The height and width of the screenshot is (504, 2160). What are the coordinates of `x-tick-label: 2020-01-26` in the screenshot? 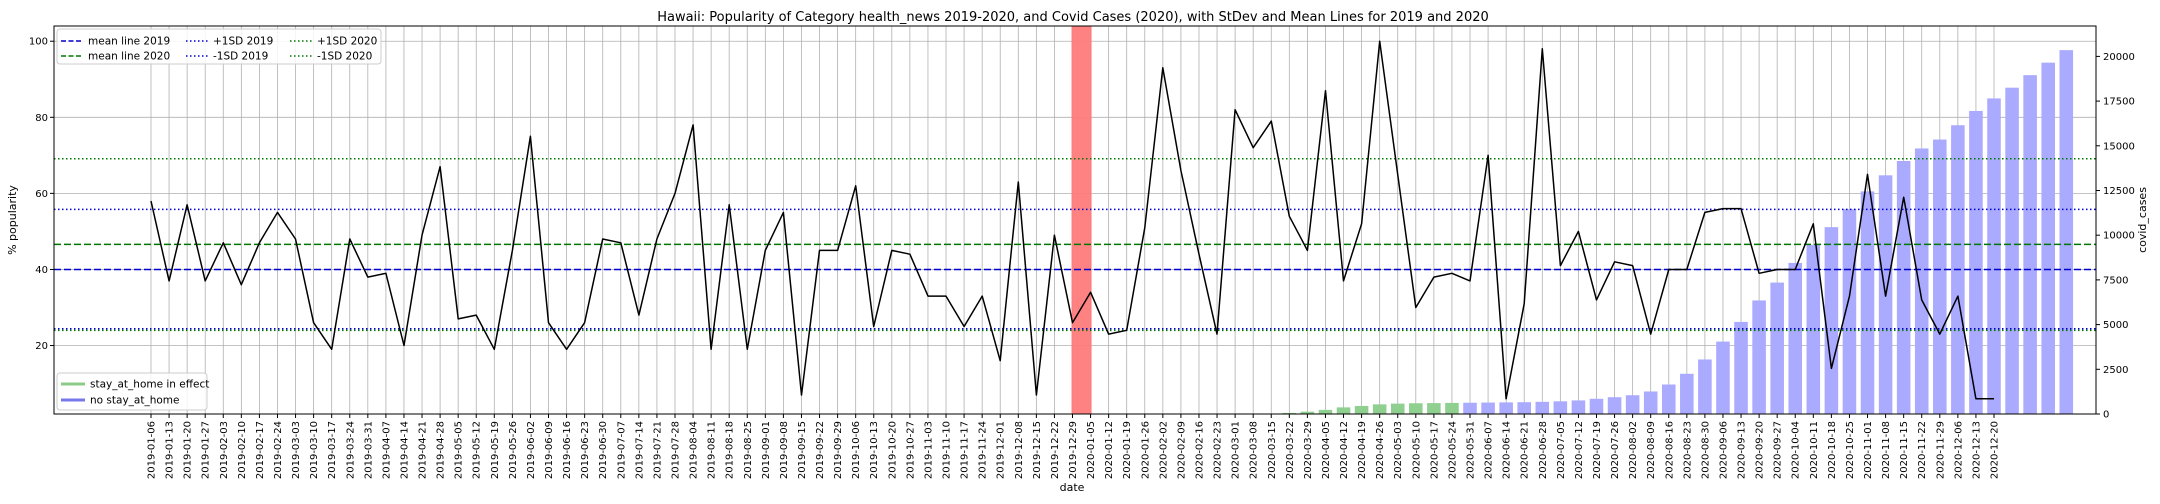 It's located at (1145, 450).